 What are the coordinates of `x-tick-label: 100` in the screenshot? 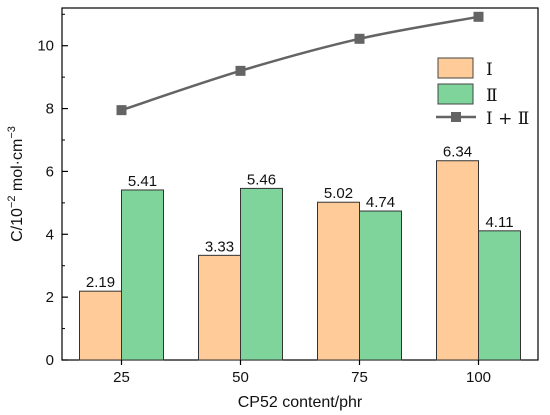 It's located at (478, 377).